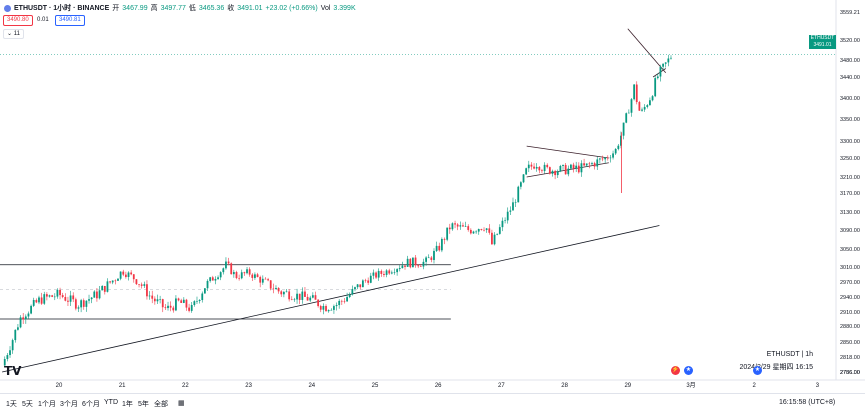 This screenshot has height=412, width=865. What do you see at coordinates (18, 20) in the screenshot?
I see `sell-price-button: 3490.80` at bounding box center [18, 20].